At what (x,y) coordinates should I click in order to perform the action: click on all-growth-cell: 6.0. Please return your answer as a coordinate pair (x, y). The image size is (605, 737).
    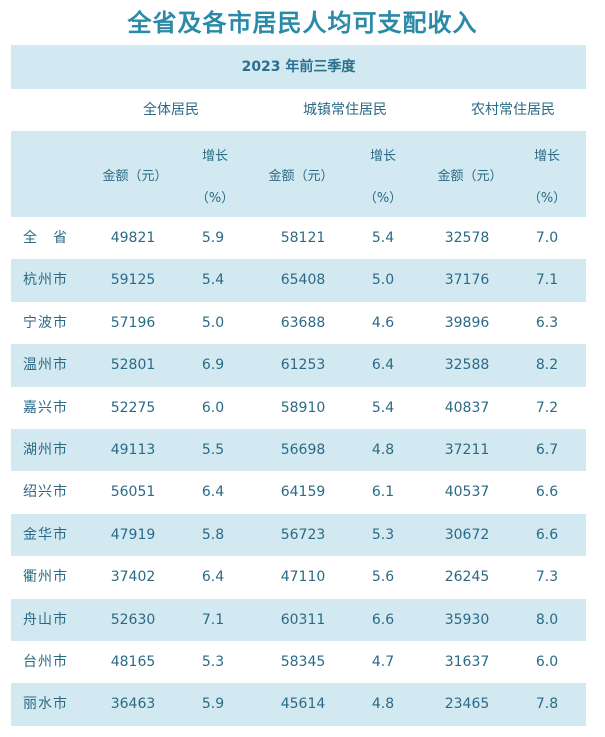
    Looking at the image, I should click on (213, 407).